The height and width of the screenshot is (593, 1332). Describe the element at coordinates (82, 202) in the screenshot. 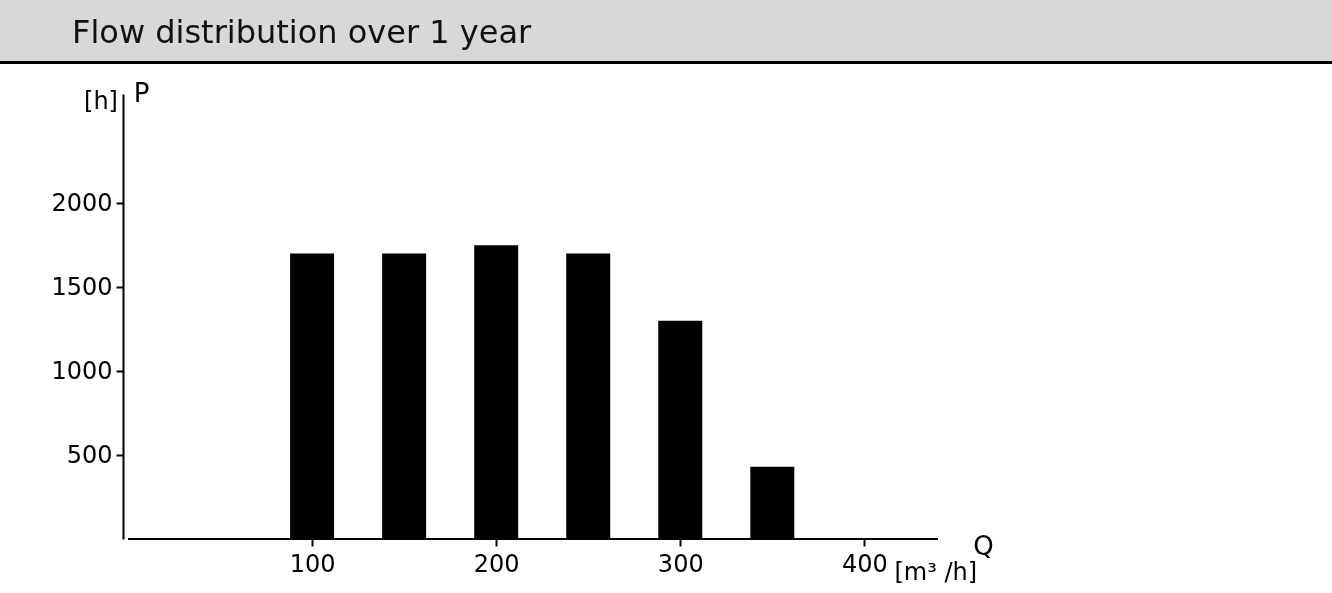

I see `y-tick-label: 2000` at that location.